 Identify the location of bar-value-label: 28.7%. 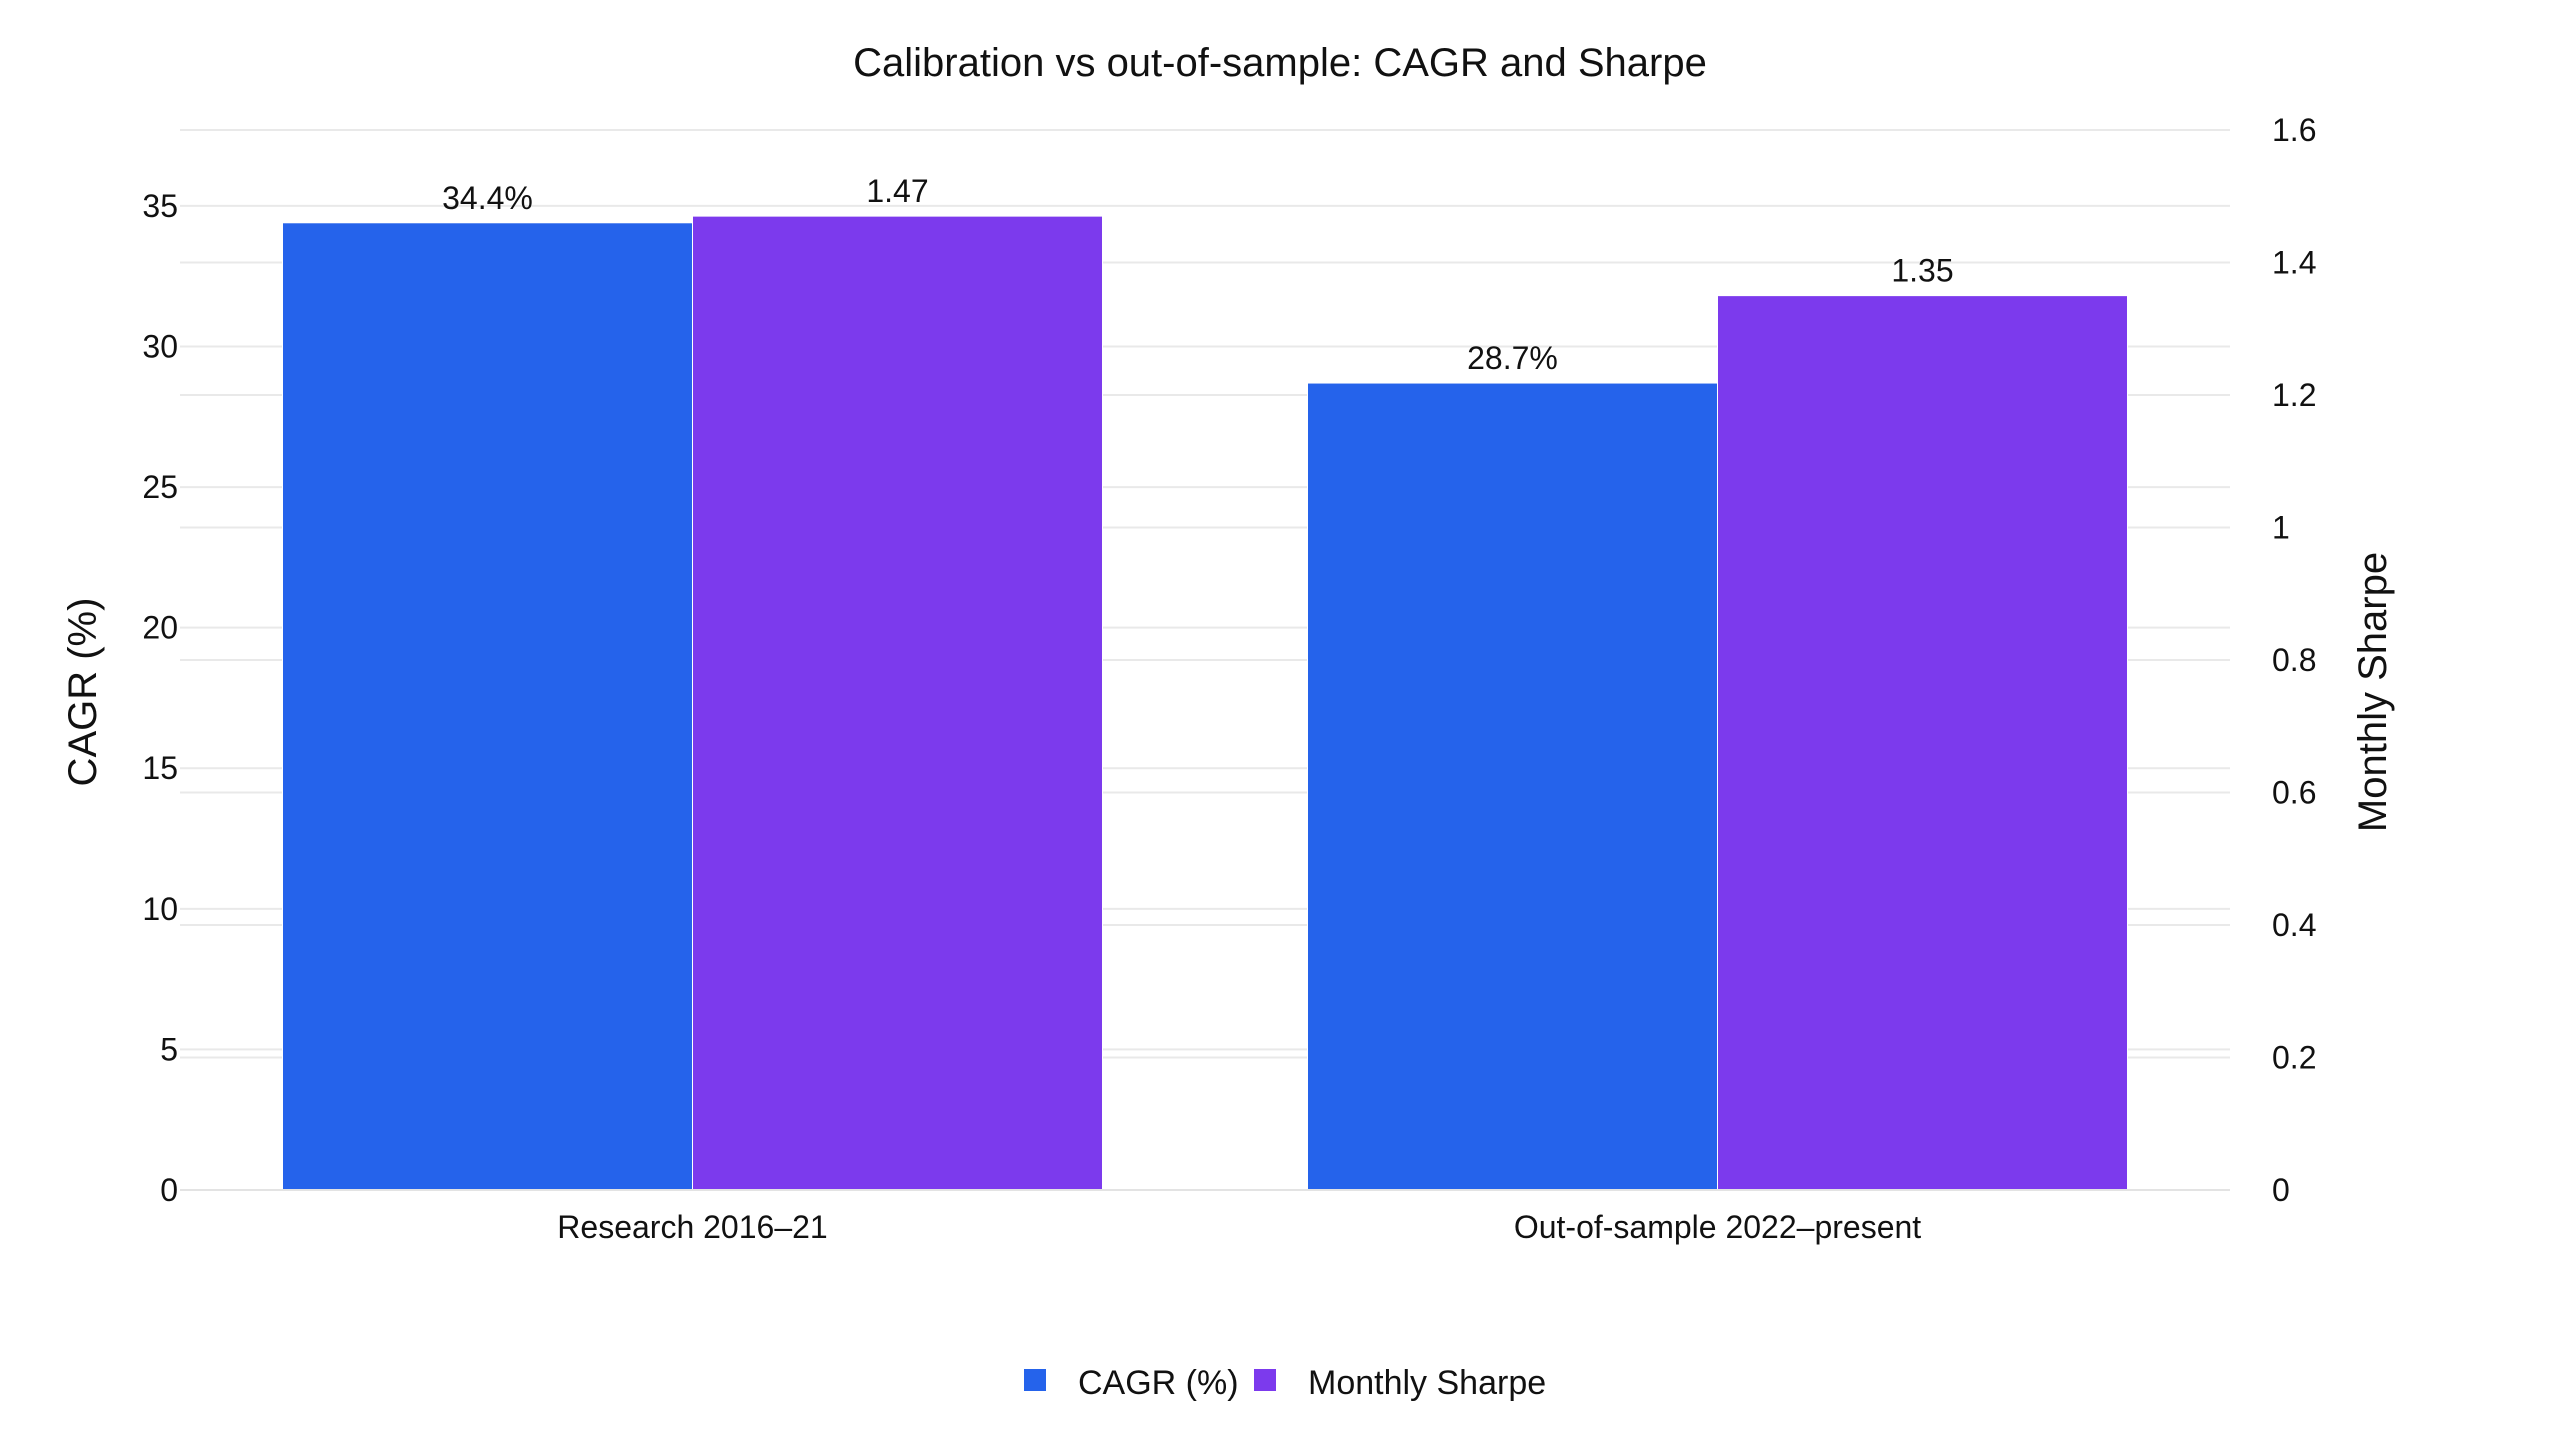
(1512, 358).